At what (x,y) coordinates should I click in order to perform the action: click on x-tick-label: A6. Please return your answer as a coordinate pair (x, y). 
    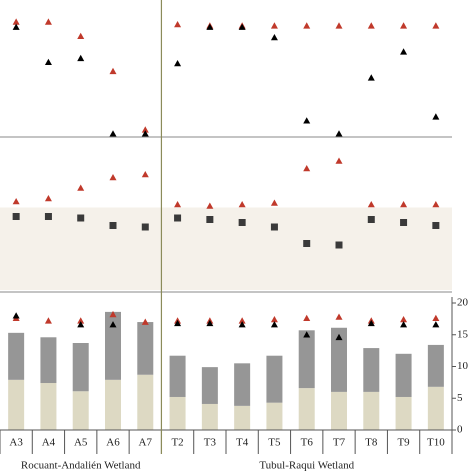
    Looking at the image, I should click on (113, 443).